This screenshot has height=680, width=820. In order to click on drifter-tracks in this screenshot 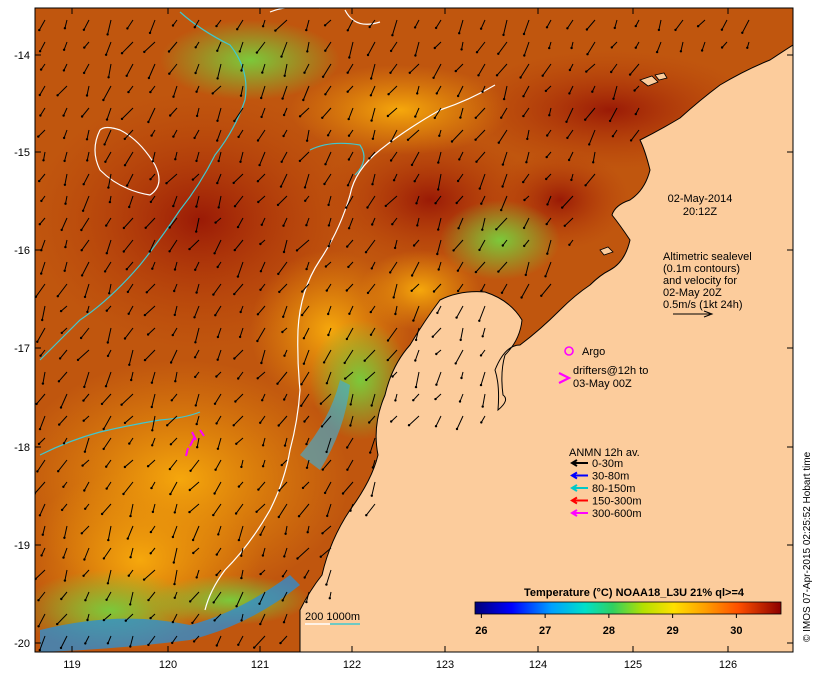, I will do `click(195, 443)`.